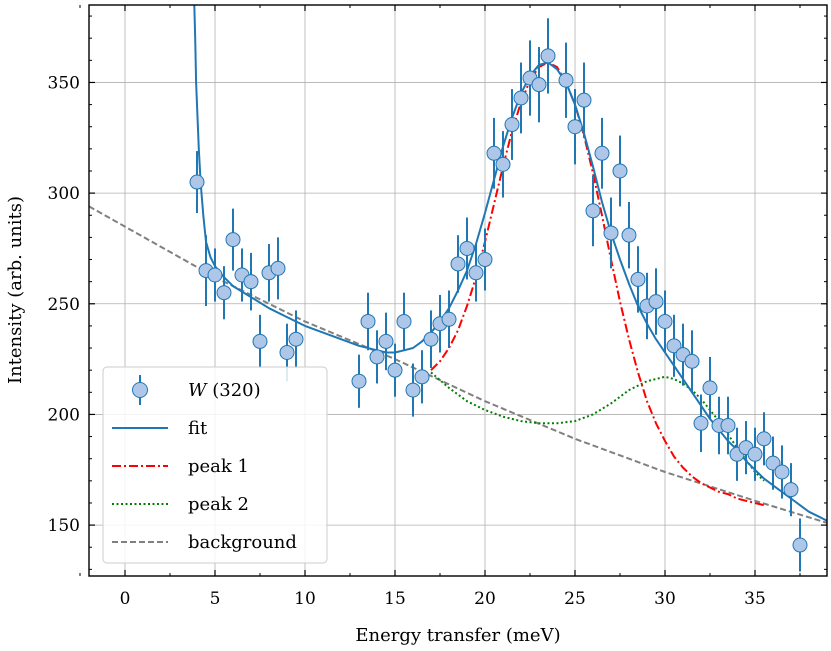 The image size is (831, 651). What do you see at coordinates (755, 599) in the screenshot?
I see `x-tick-label: 35` at bounding box center [755, 599].